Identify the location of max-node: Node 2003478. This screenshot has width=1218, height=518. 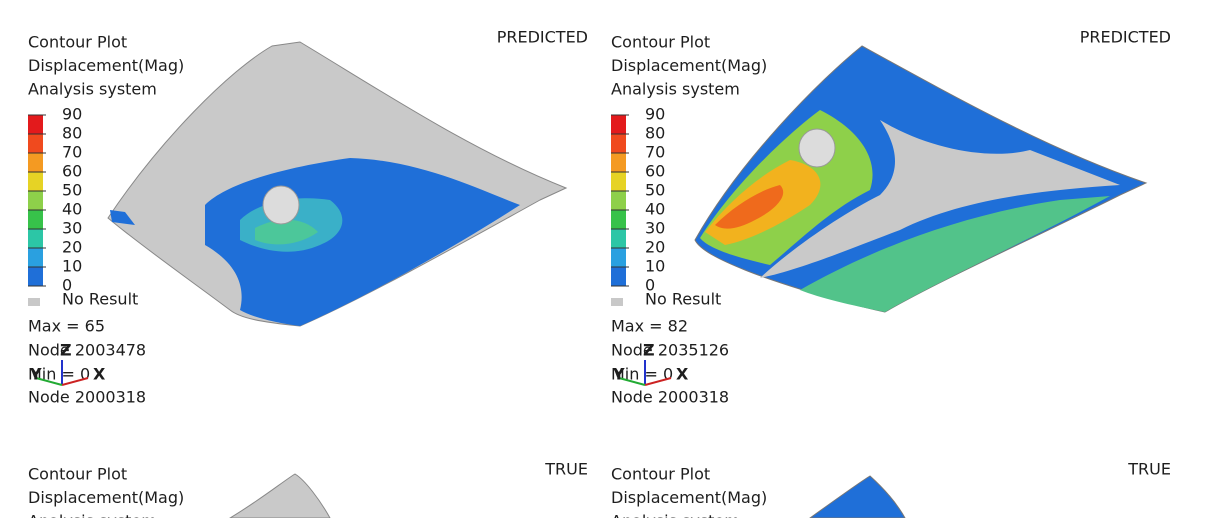
(87, 350).